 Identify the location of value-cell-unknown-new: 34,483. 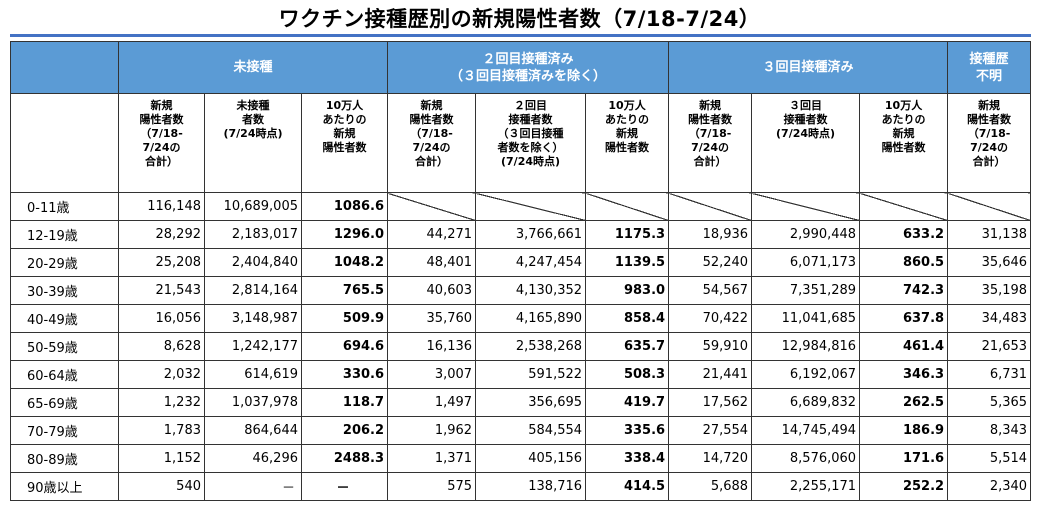
(989, 318).